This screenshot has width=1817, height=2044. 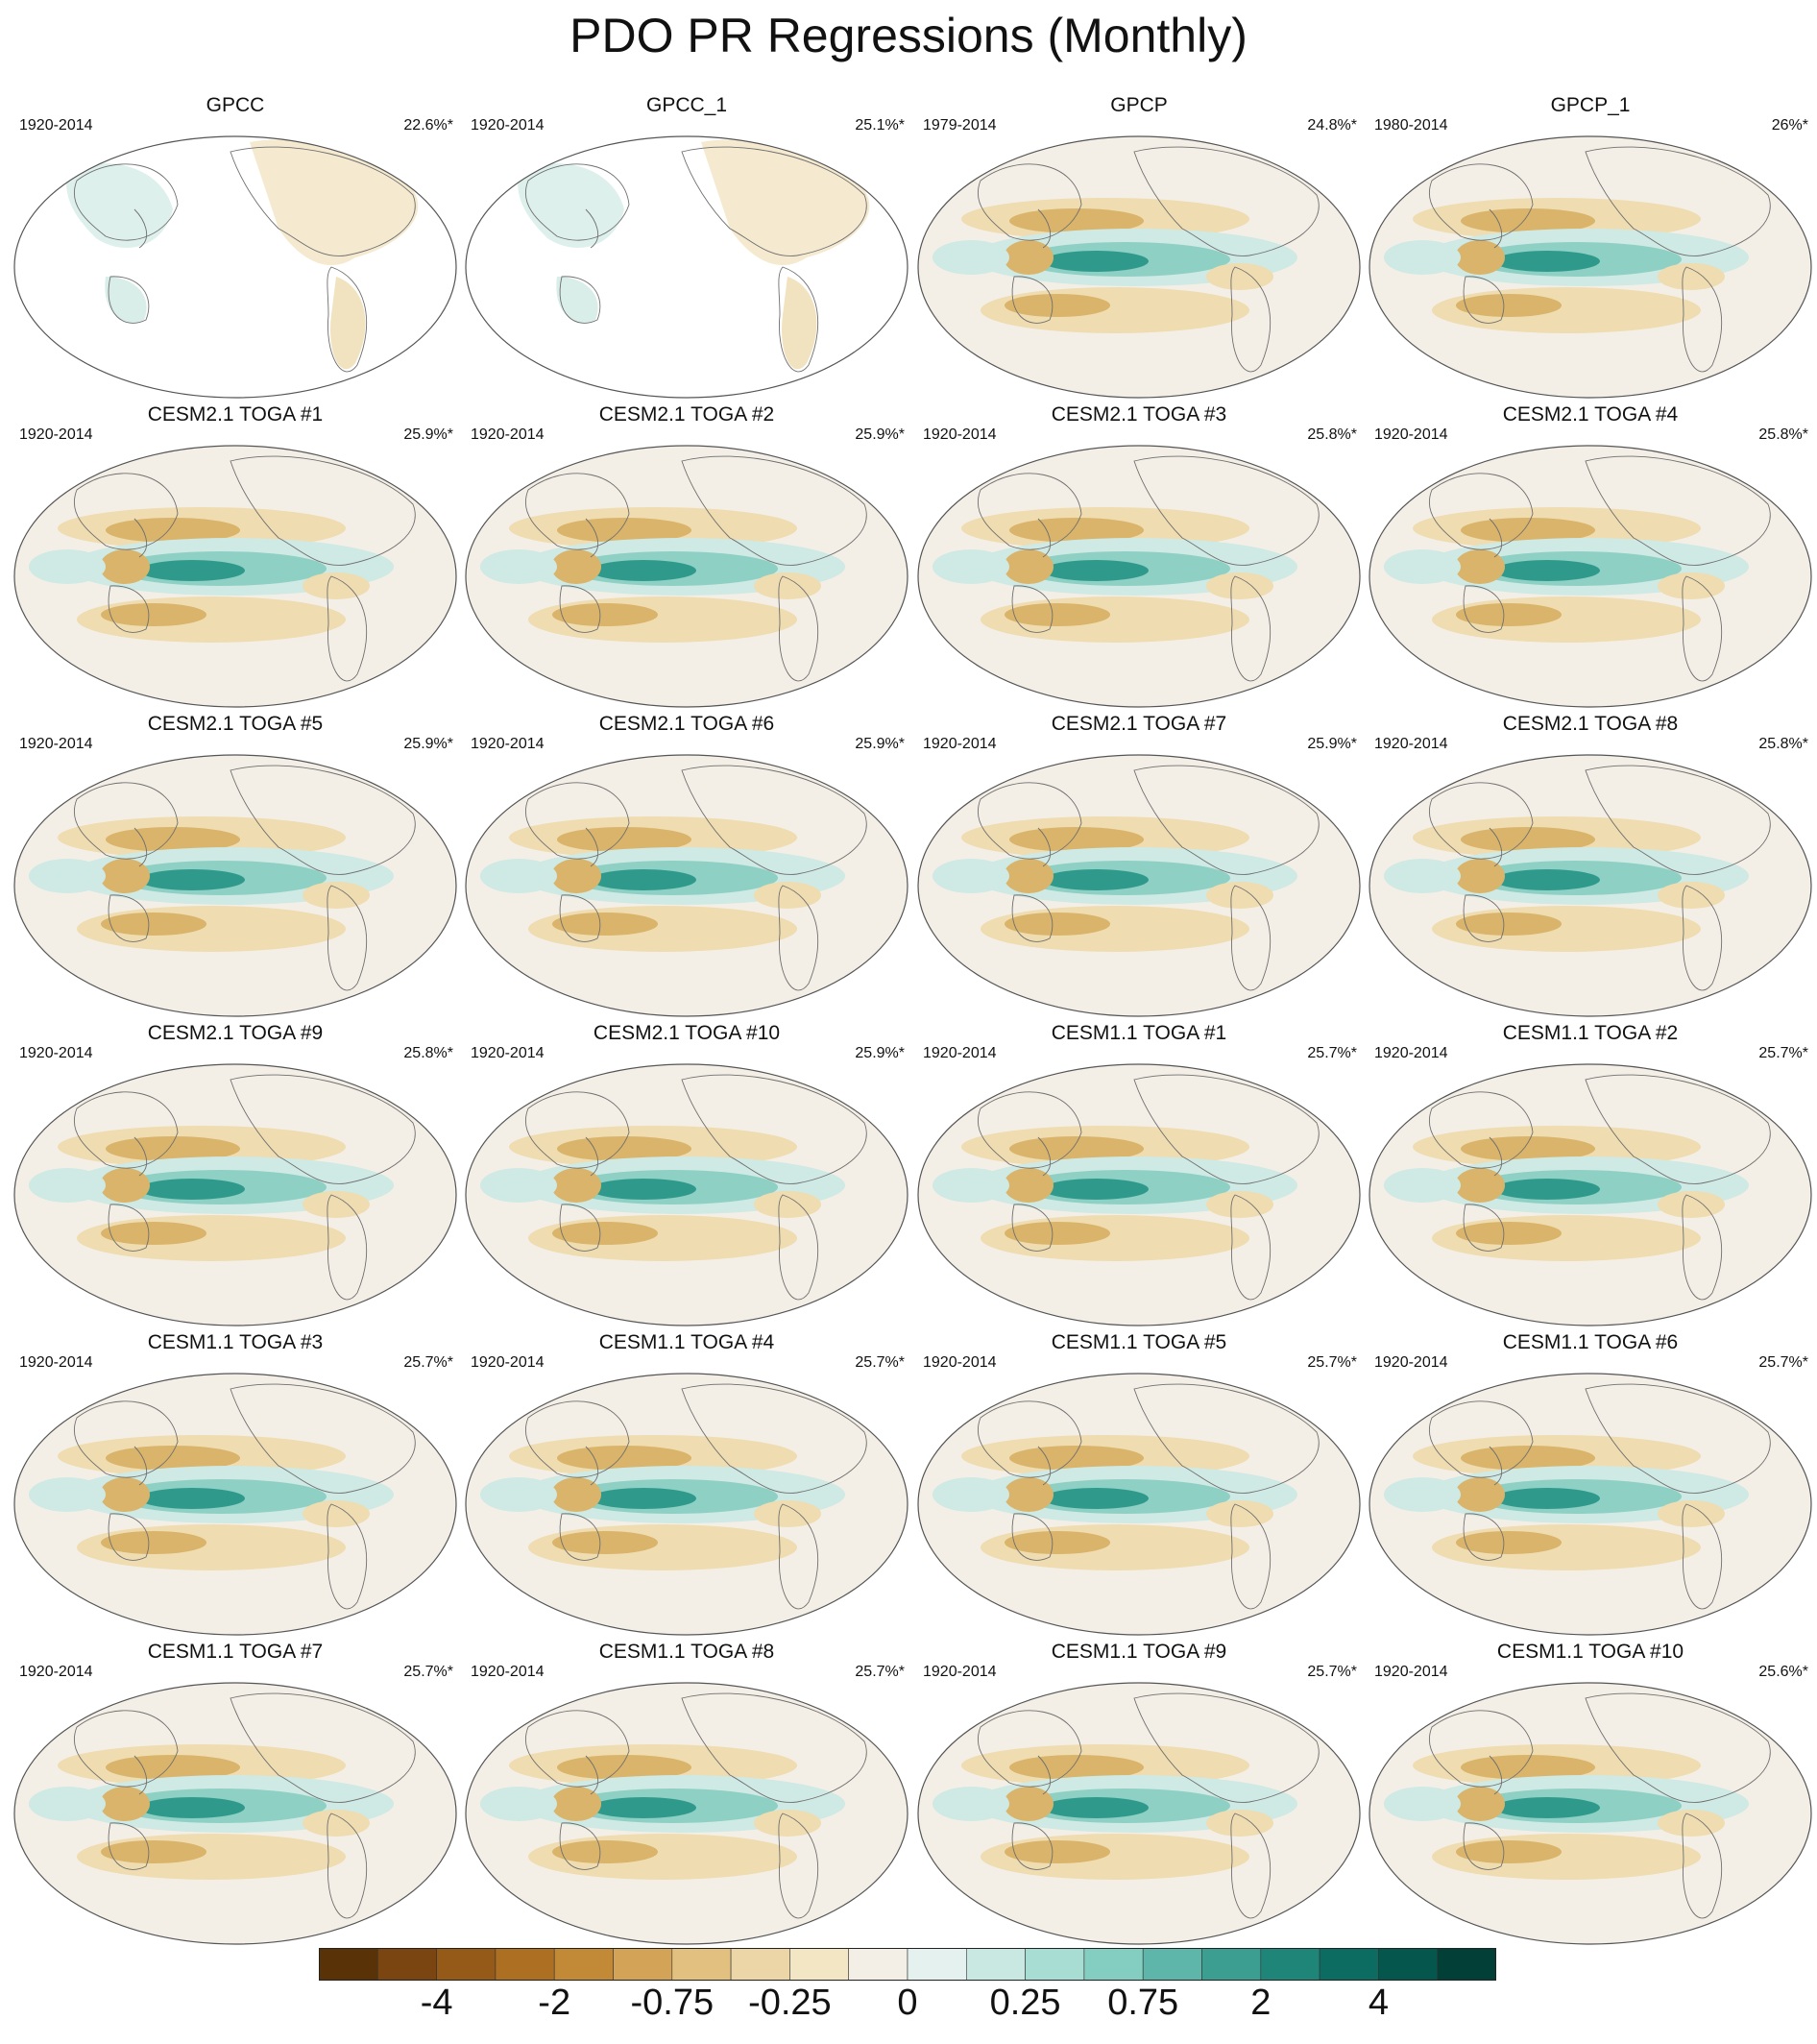 What do you see at coordinates (1590, 1033) in the screenshot?
I see `panel-title: CESM1.1 TOGA #2` at bounding box center [1590, 1033].